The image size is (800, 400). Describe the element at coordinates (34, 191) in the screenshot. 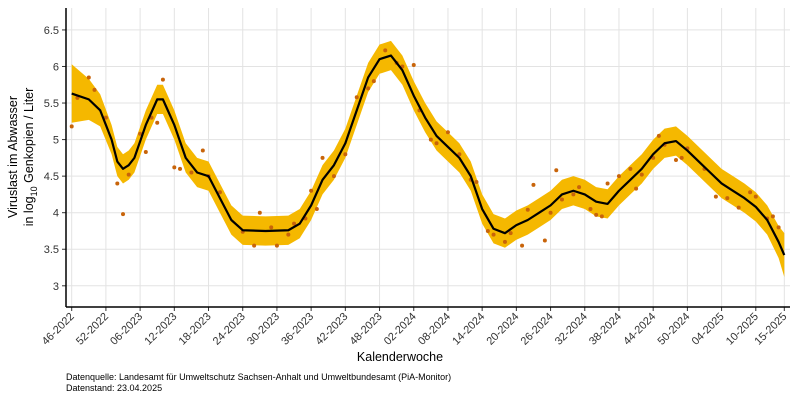

I see `y-axis-label-subscript: 10` at that location.